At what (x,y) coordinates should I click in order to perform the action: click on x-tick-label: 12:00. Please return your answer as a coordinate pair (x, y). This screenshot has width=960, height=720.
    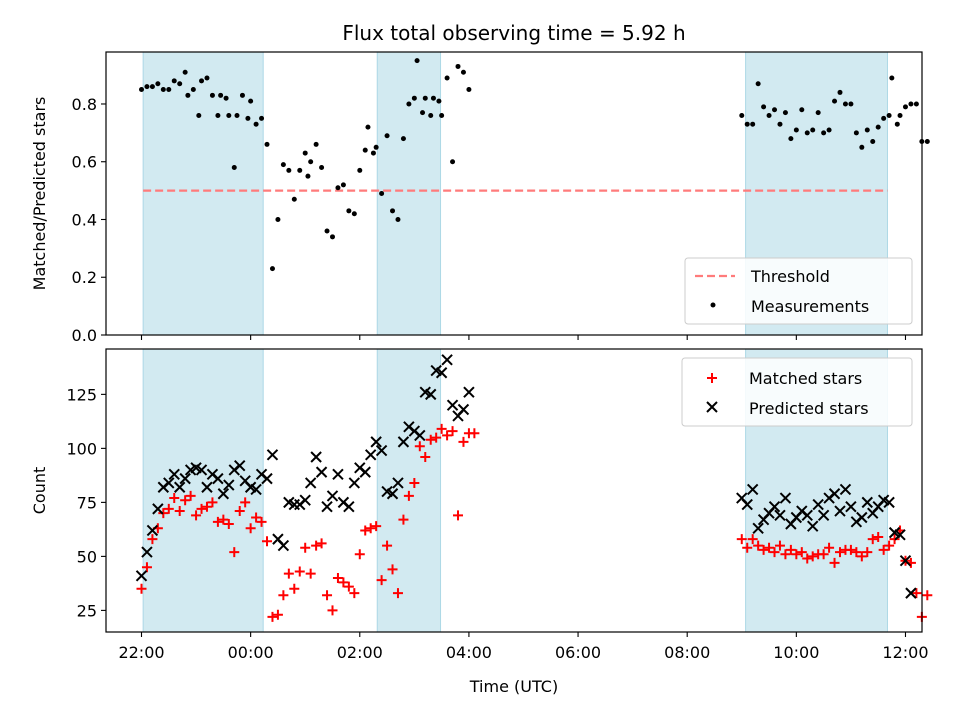
    Looking at the image, I should click on (905, 652).